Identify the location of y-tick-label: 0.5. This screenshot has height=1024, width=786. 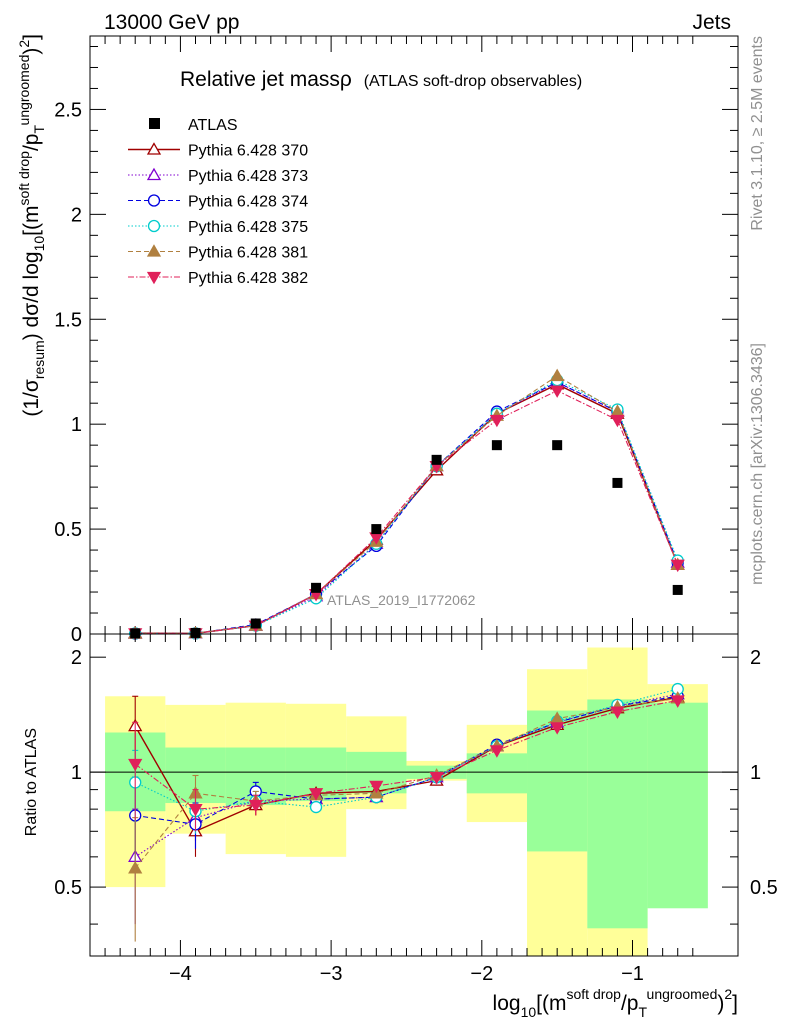
(68, 530).